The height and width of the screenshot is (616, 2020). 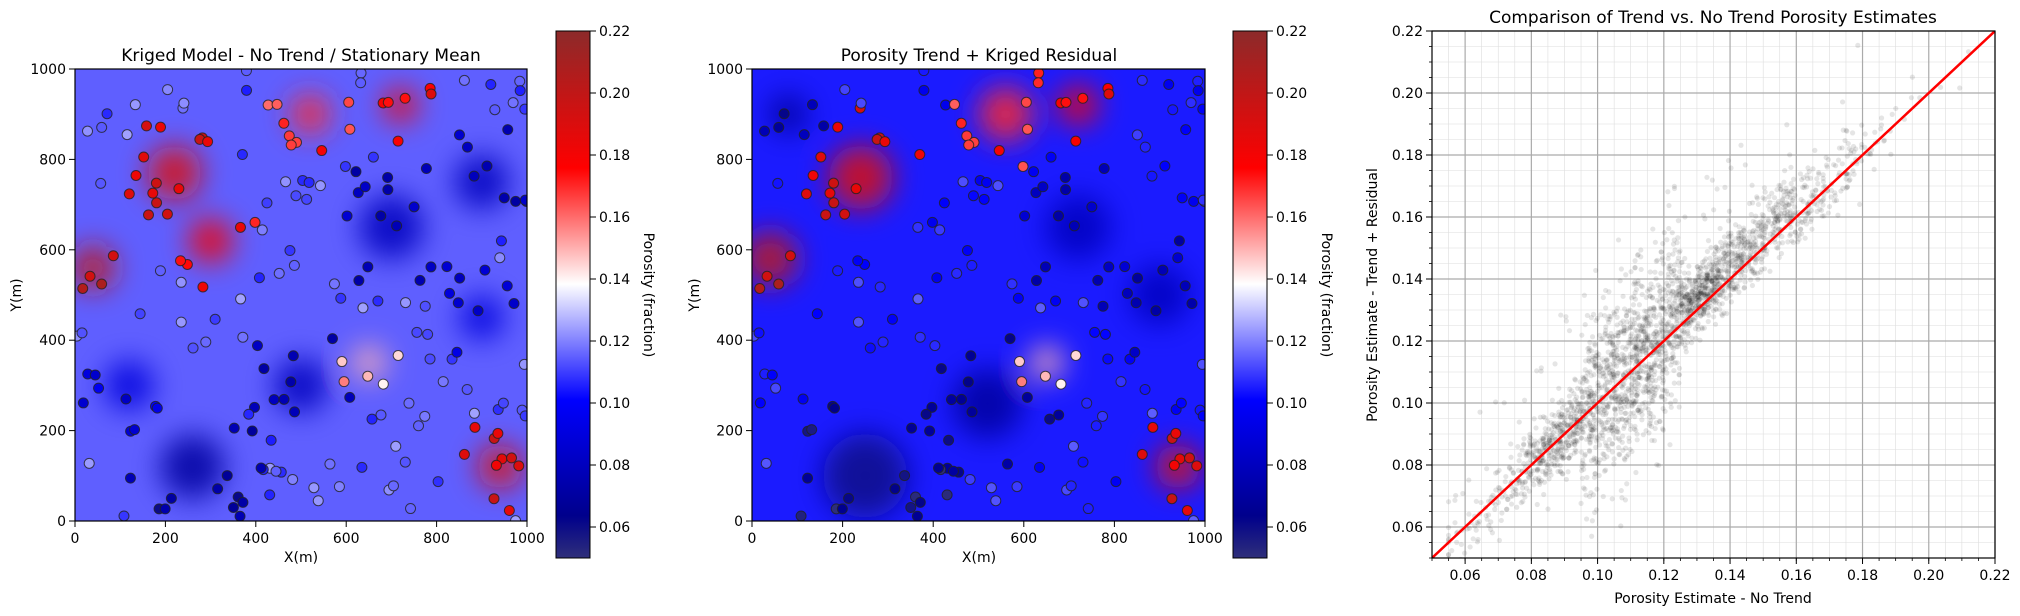 I want to click on colorbar-tick-label: 0.22, so click(x=614, y=32).